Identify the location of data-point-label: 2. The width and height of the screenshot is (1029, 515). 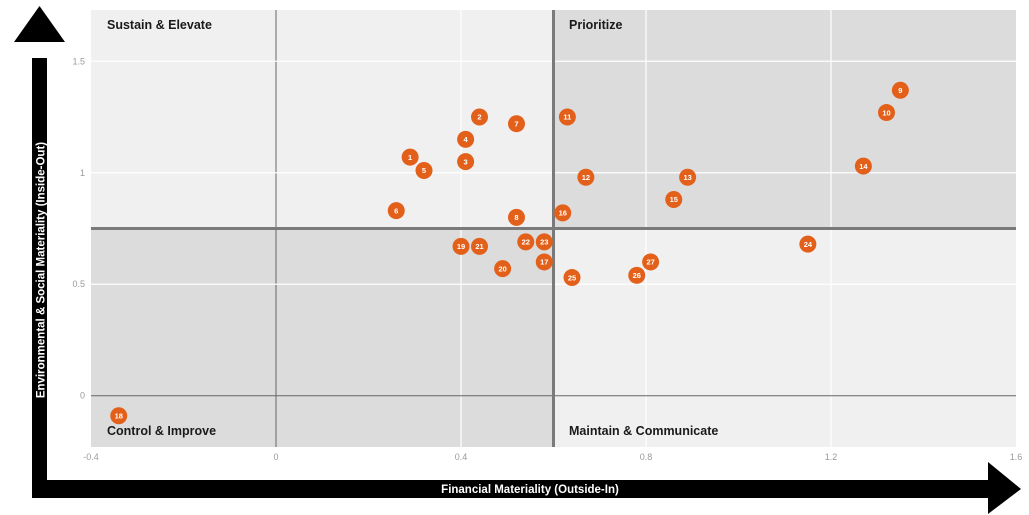
(479, 117).